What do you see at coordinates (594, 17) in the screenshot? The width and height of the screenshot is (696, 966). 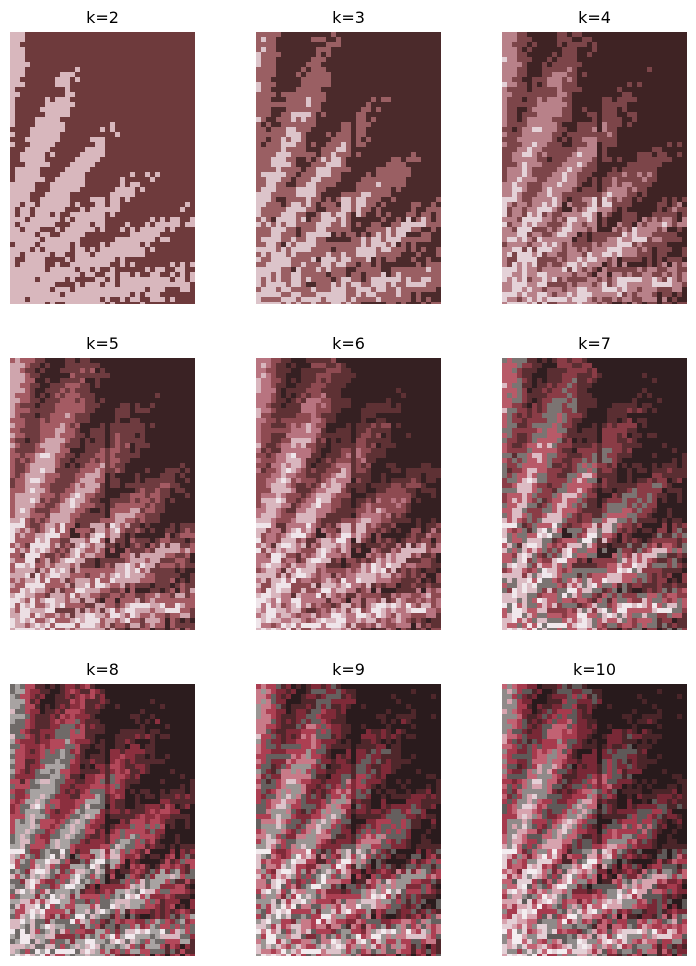 I see `panel-title: k=4` at bounding box center [594, 17].